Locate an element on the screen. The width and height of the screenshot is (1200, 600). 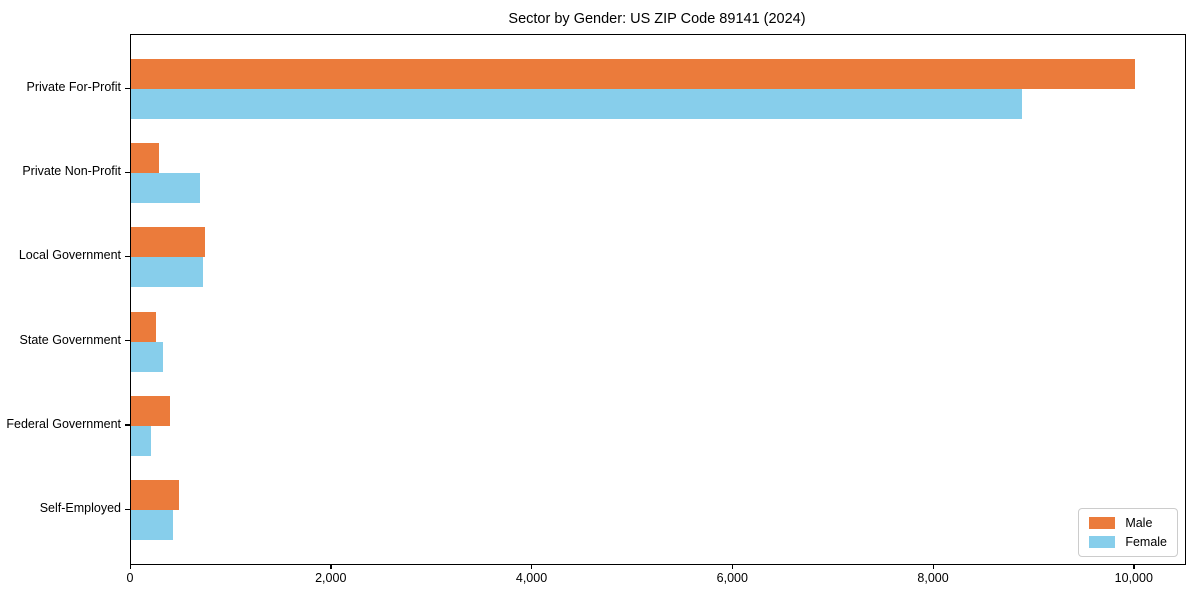
bar-private-non-profit-male is located at coordinates (145, 158).